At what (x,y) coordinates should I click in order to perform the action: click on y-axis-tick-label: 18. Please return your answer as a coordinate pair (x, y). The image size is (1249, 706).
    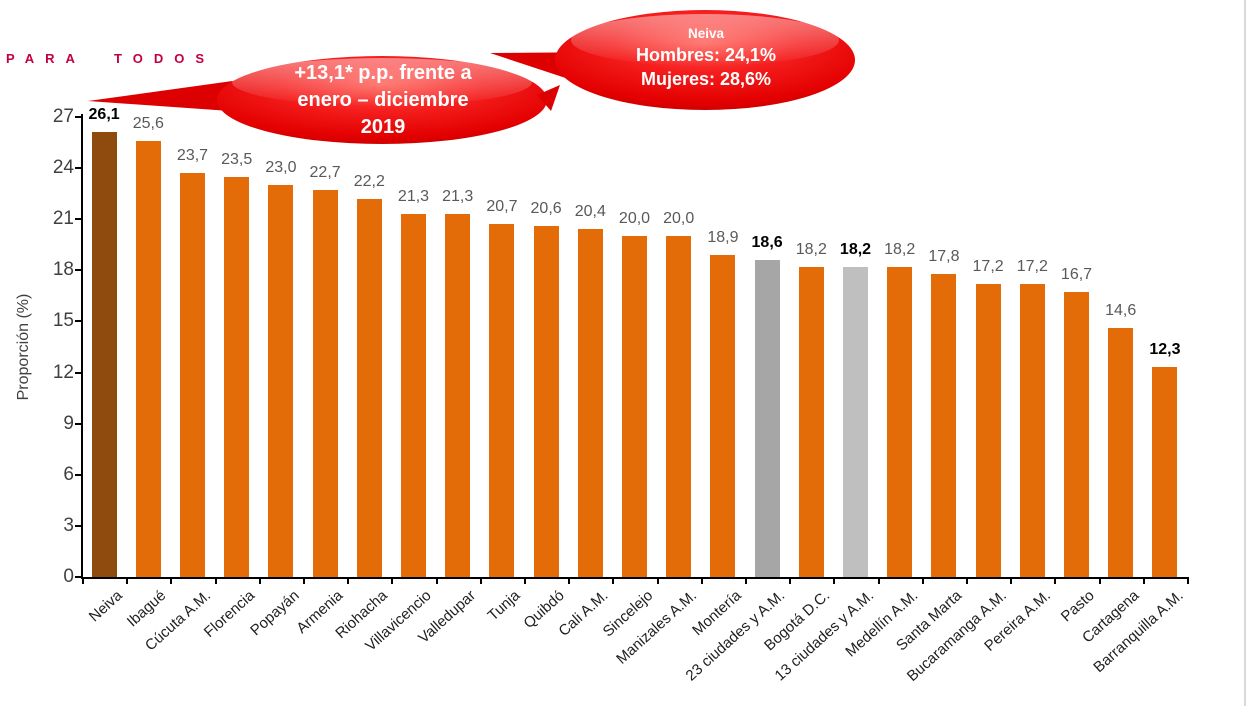
    Looking at the image, I should click on (63, 270).